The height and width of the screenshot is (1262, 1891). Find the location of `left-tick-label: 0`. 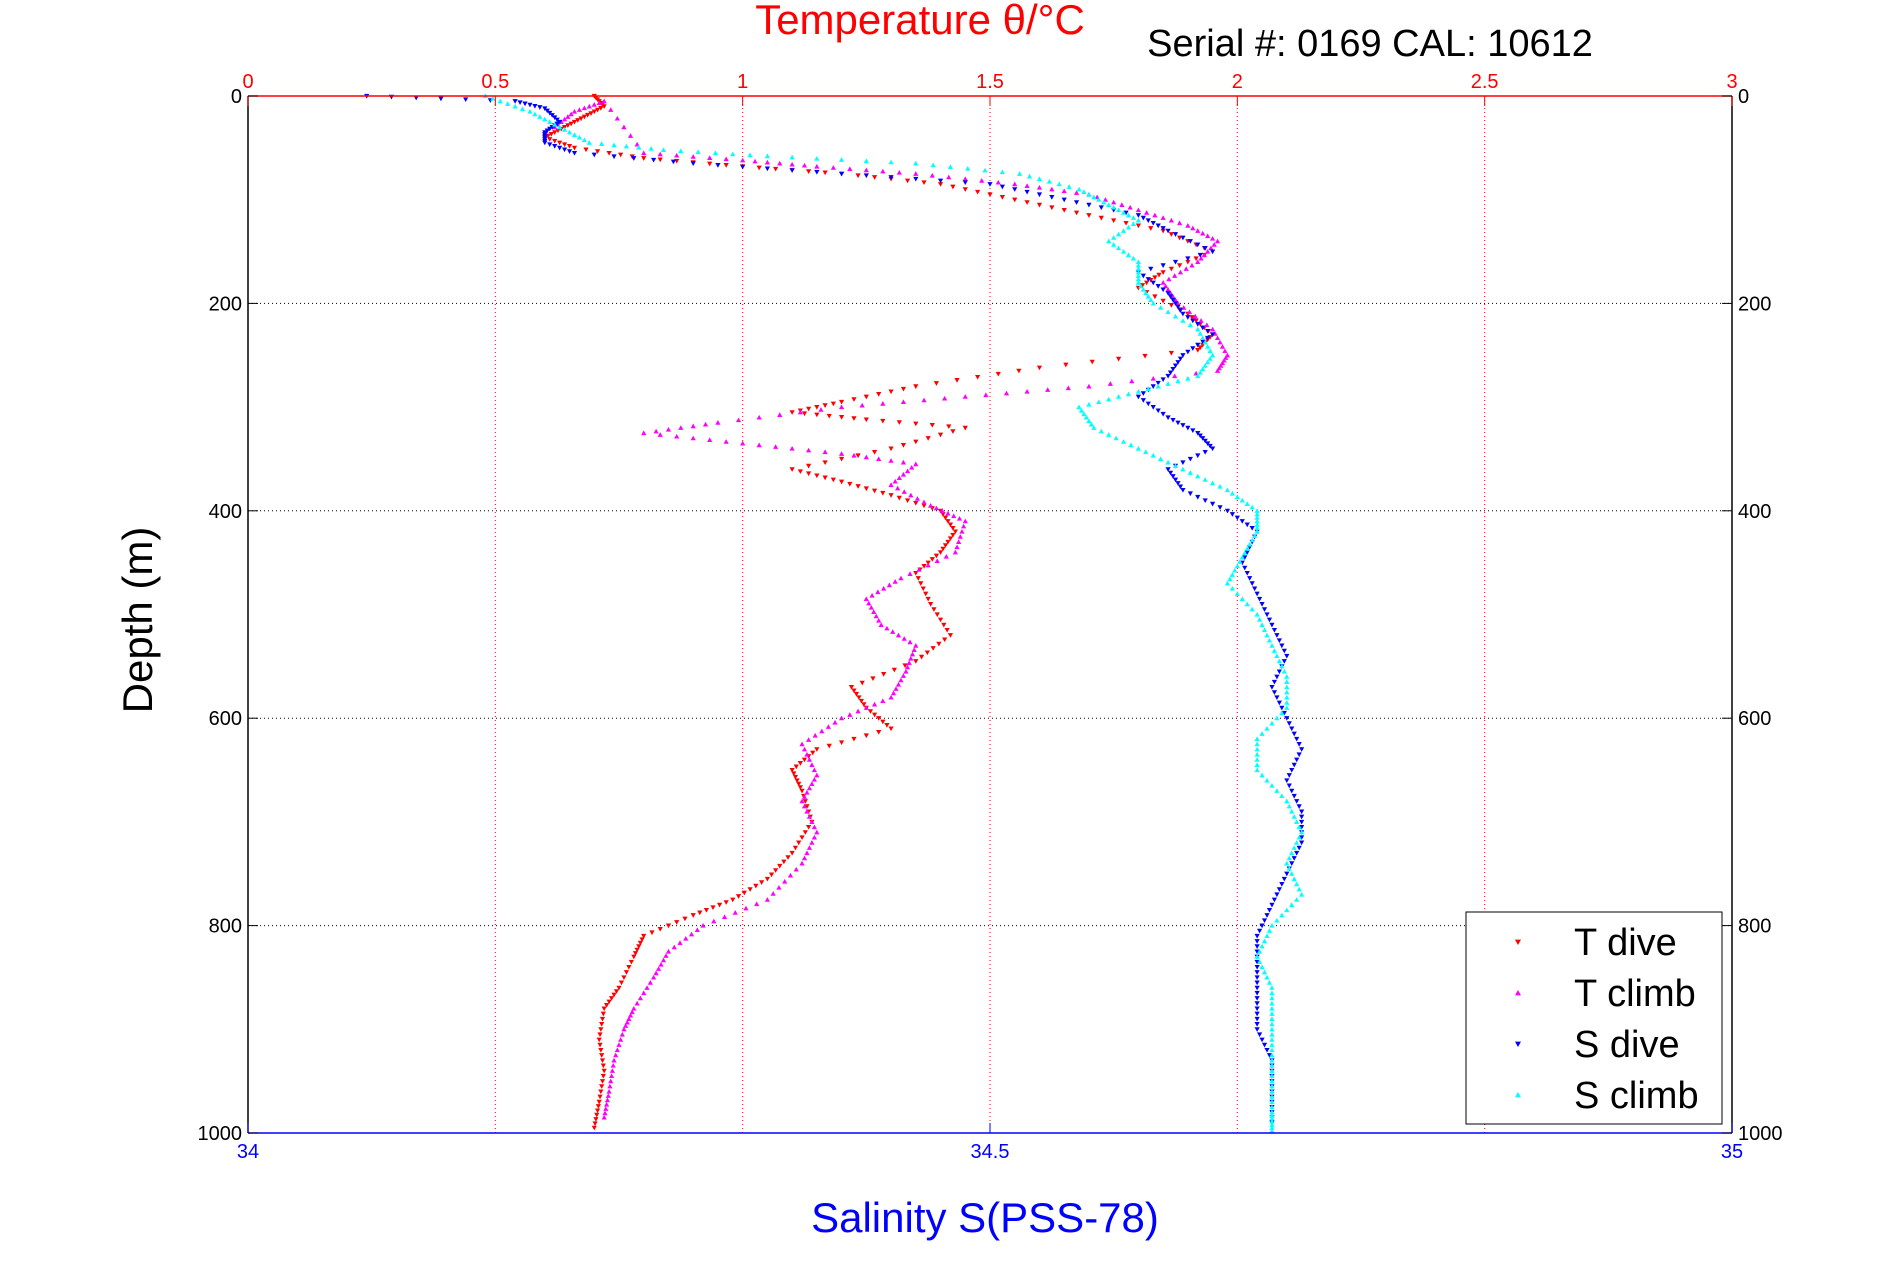

left-tick-label: 0 is located at coordinates (236, 97).